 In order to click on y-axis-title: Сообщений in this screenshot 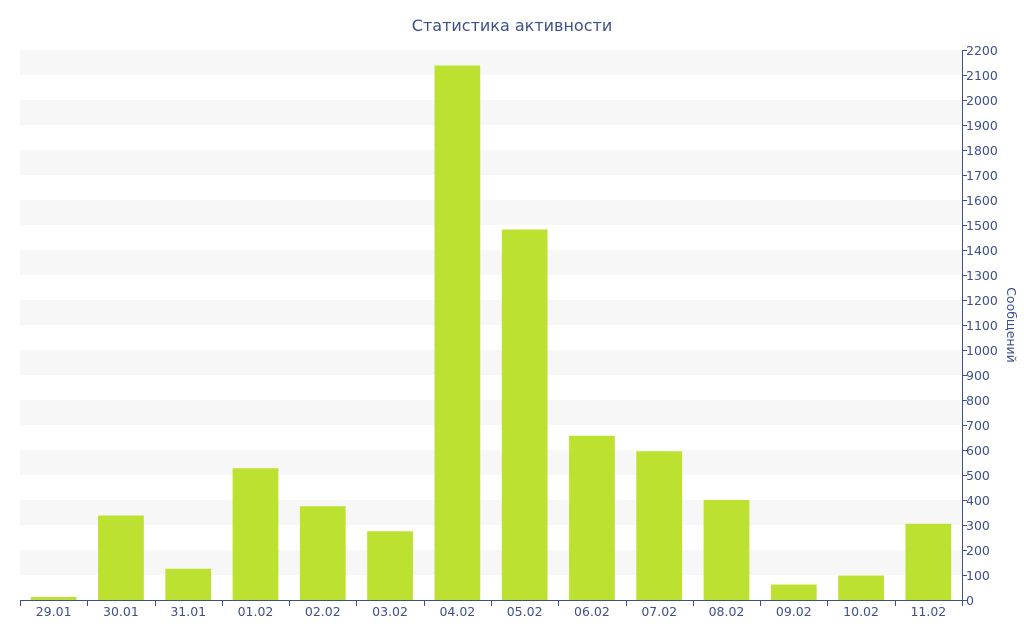, I will do `click(1011, 325)`.